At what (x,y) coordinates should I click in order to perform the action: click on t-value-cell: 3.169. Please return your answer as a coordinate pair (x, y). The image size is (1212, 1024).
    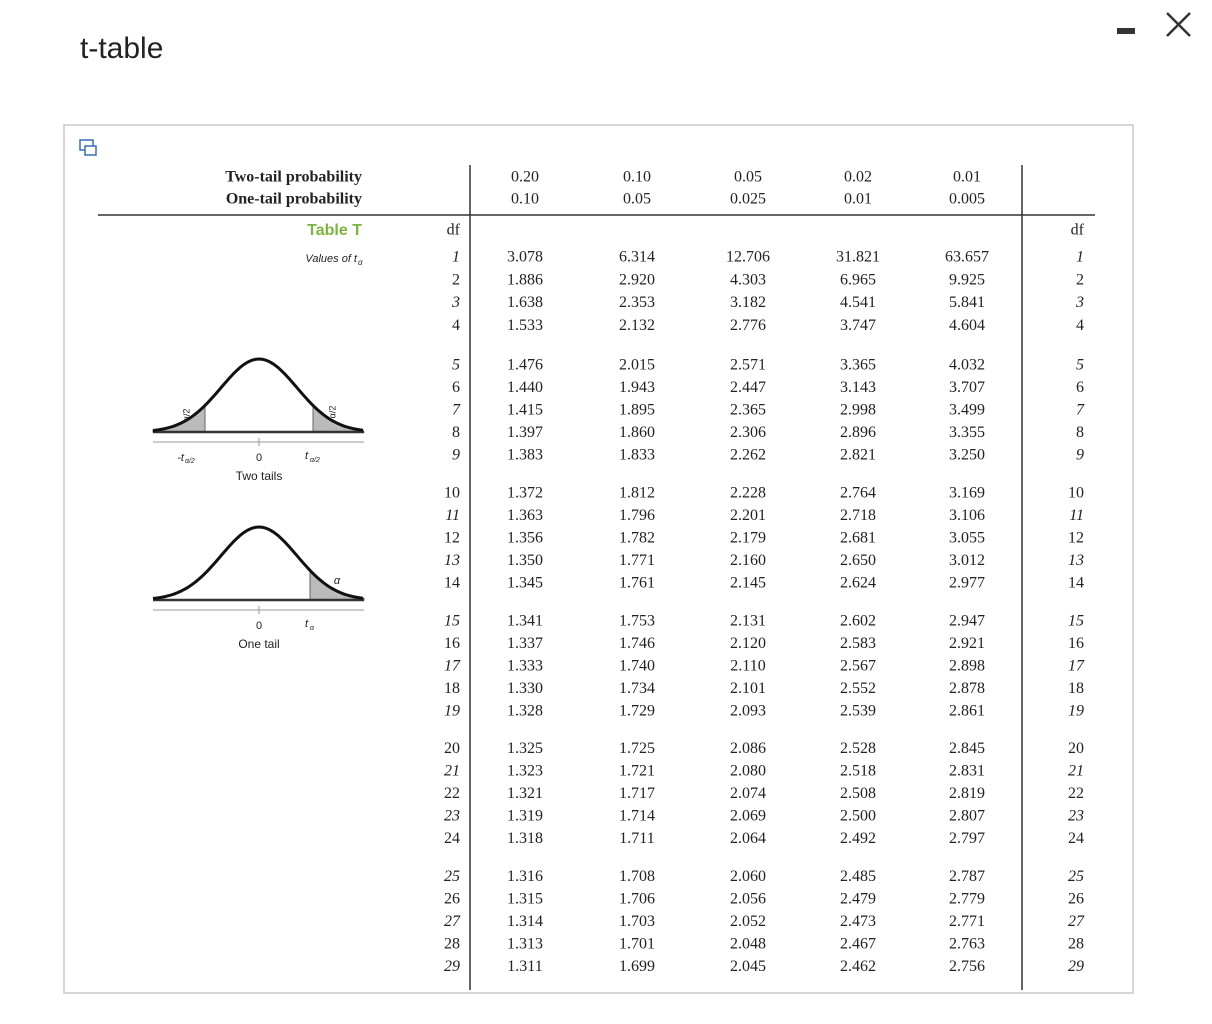
    Looking at the image, I should click on (967, 492).